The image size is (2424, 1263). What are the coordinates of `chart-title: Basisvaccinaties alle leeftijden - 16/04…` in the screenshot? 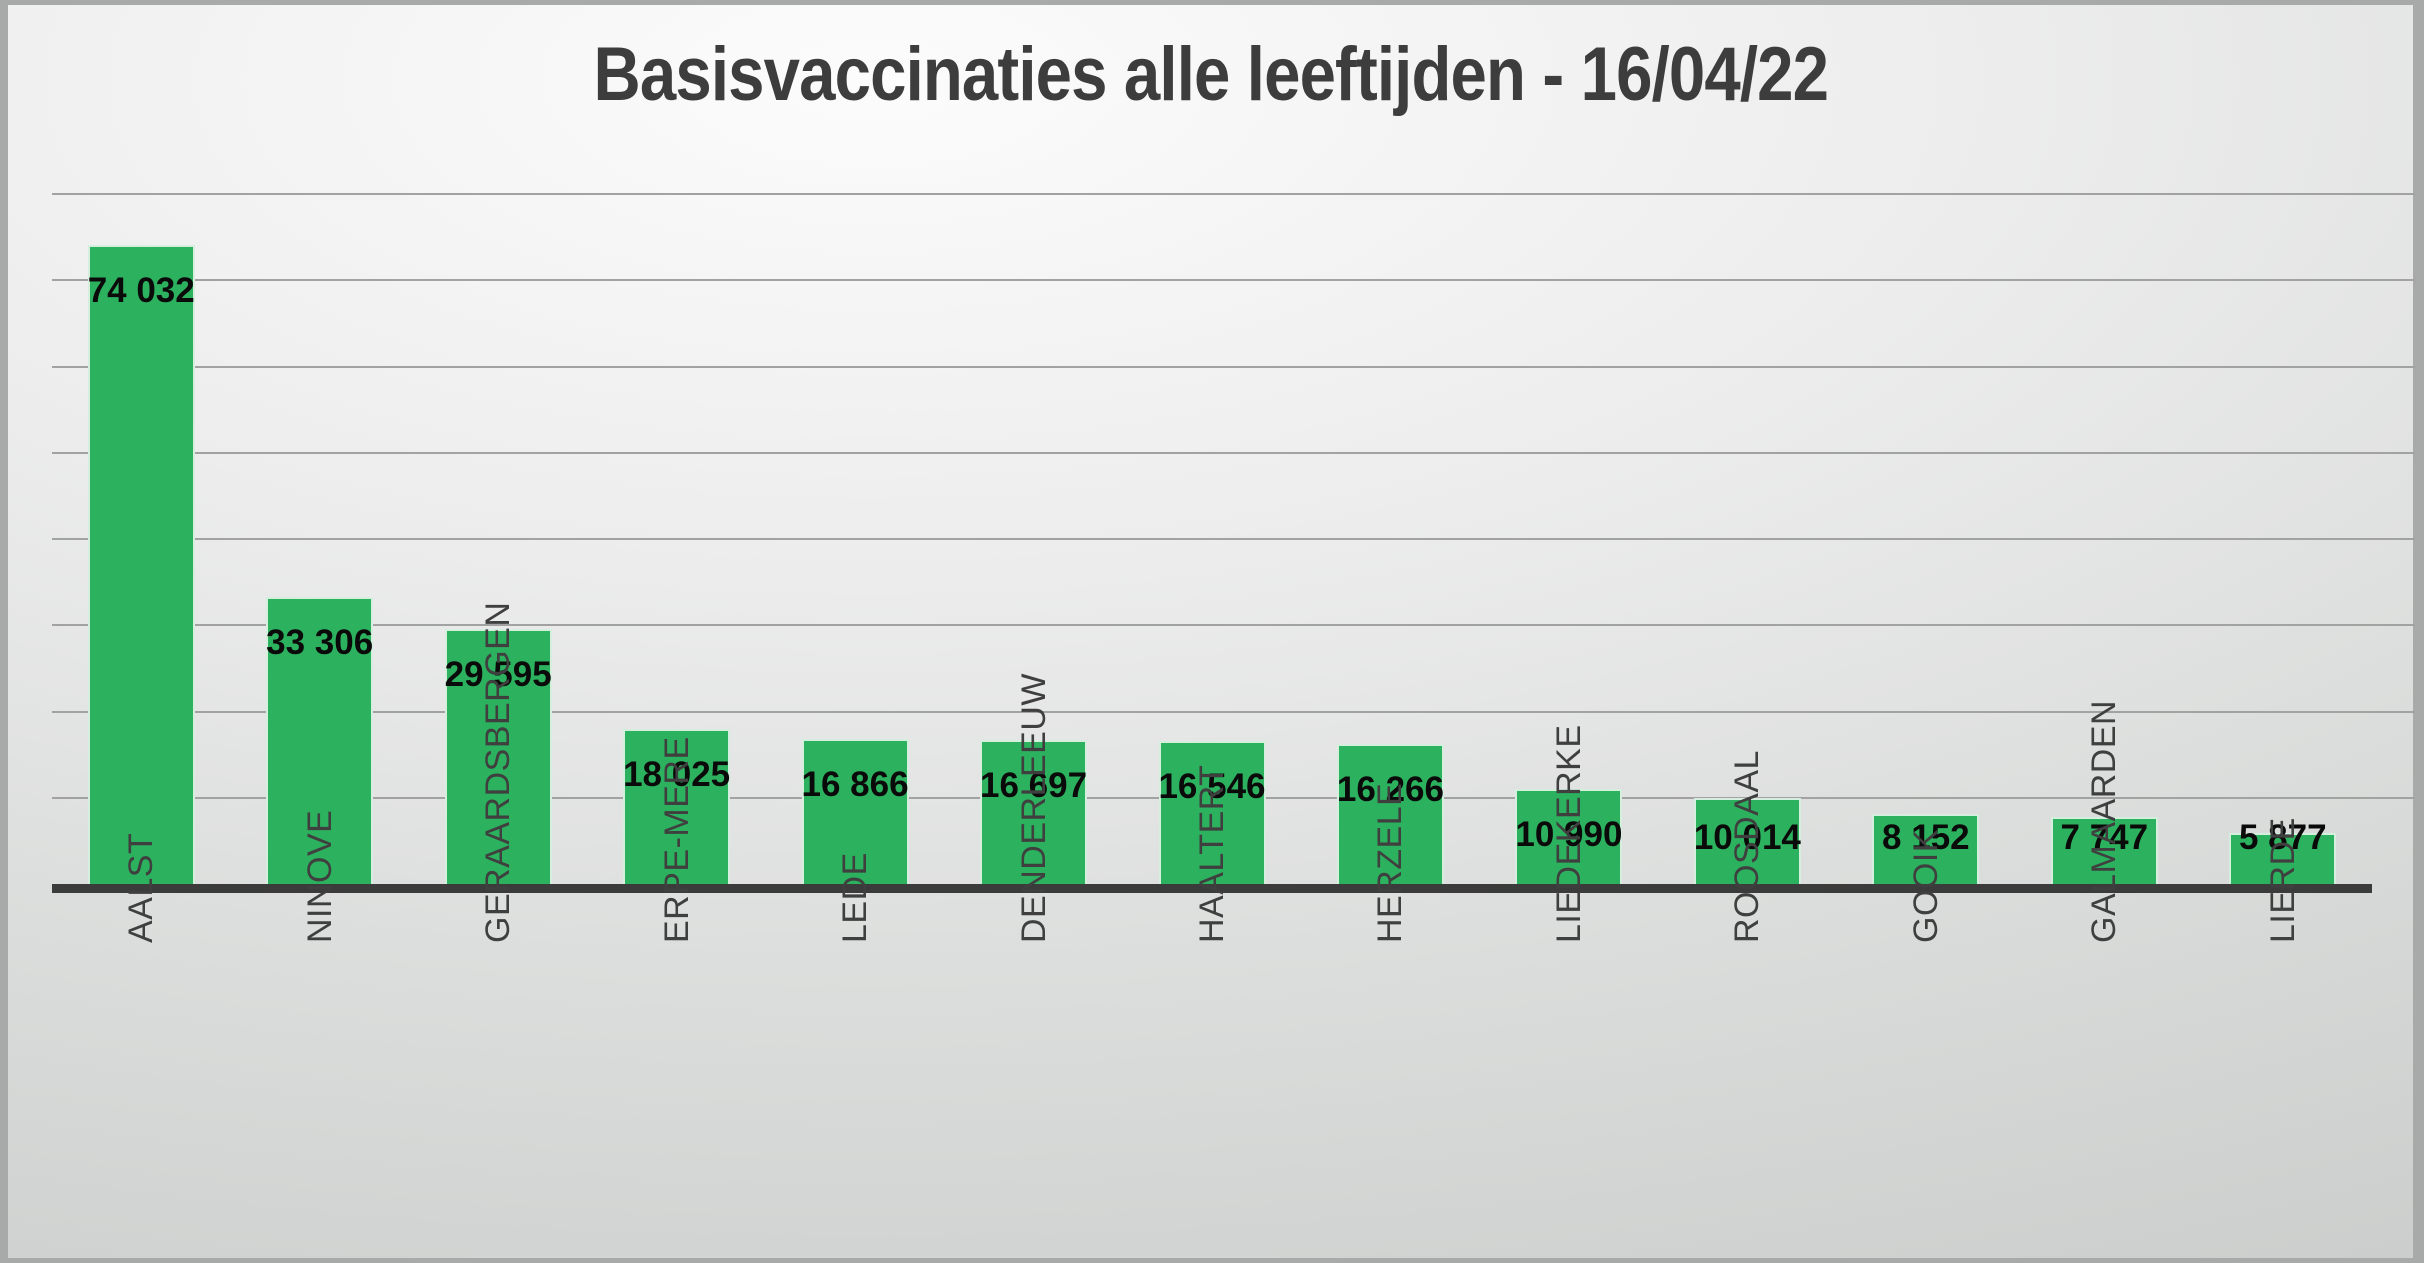 It's located at (1210, 74).